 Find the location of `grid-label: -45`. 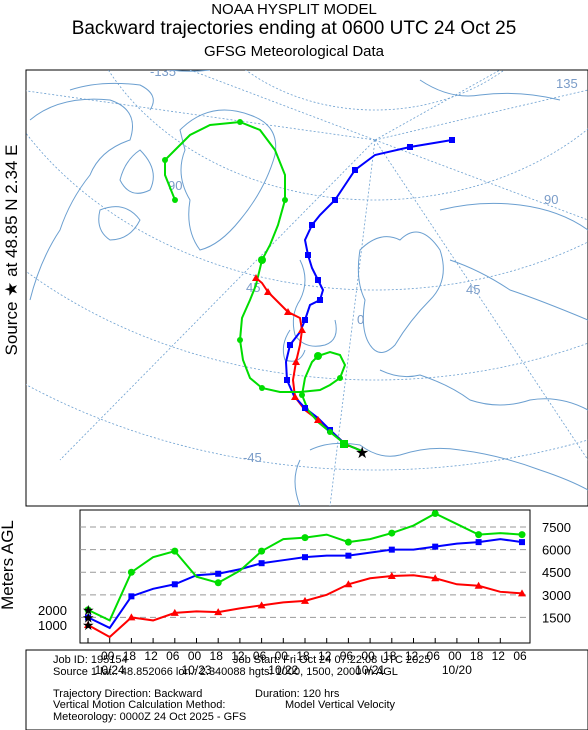

grid-label: -45 is located at coordinates (252, 457).